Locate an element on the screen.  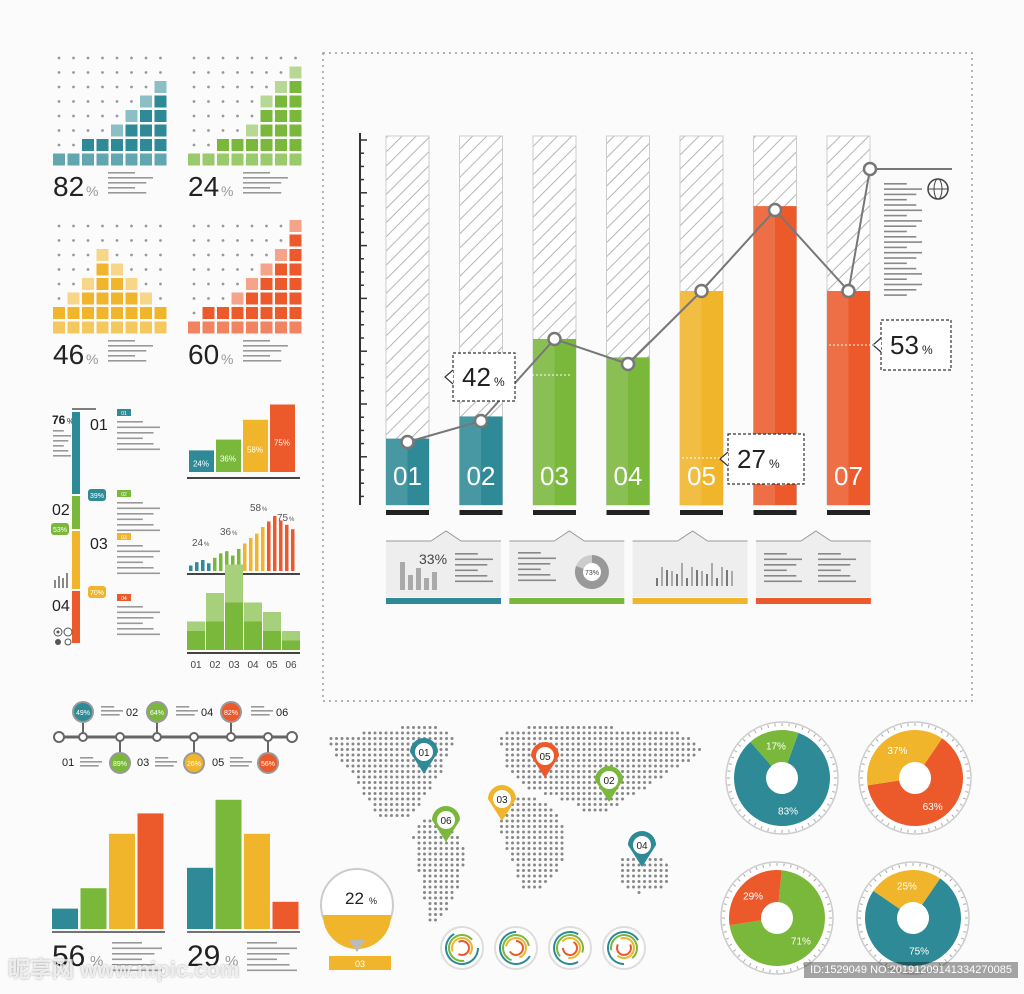
panel-bar is located at coordinates (410, 582).